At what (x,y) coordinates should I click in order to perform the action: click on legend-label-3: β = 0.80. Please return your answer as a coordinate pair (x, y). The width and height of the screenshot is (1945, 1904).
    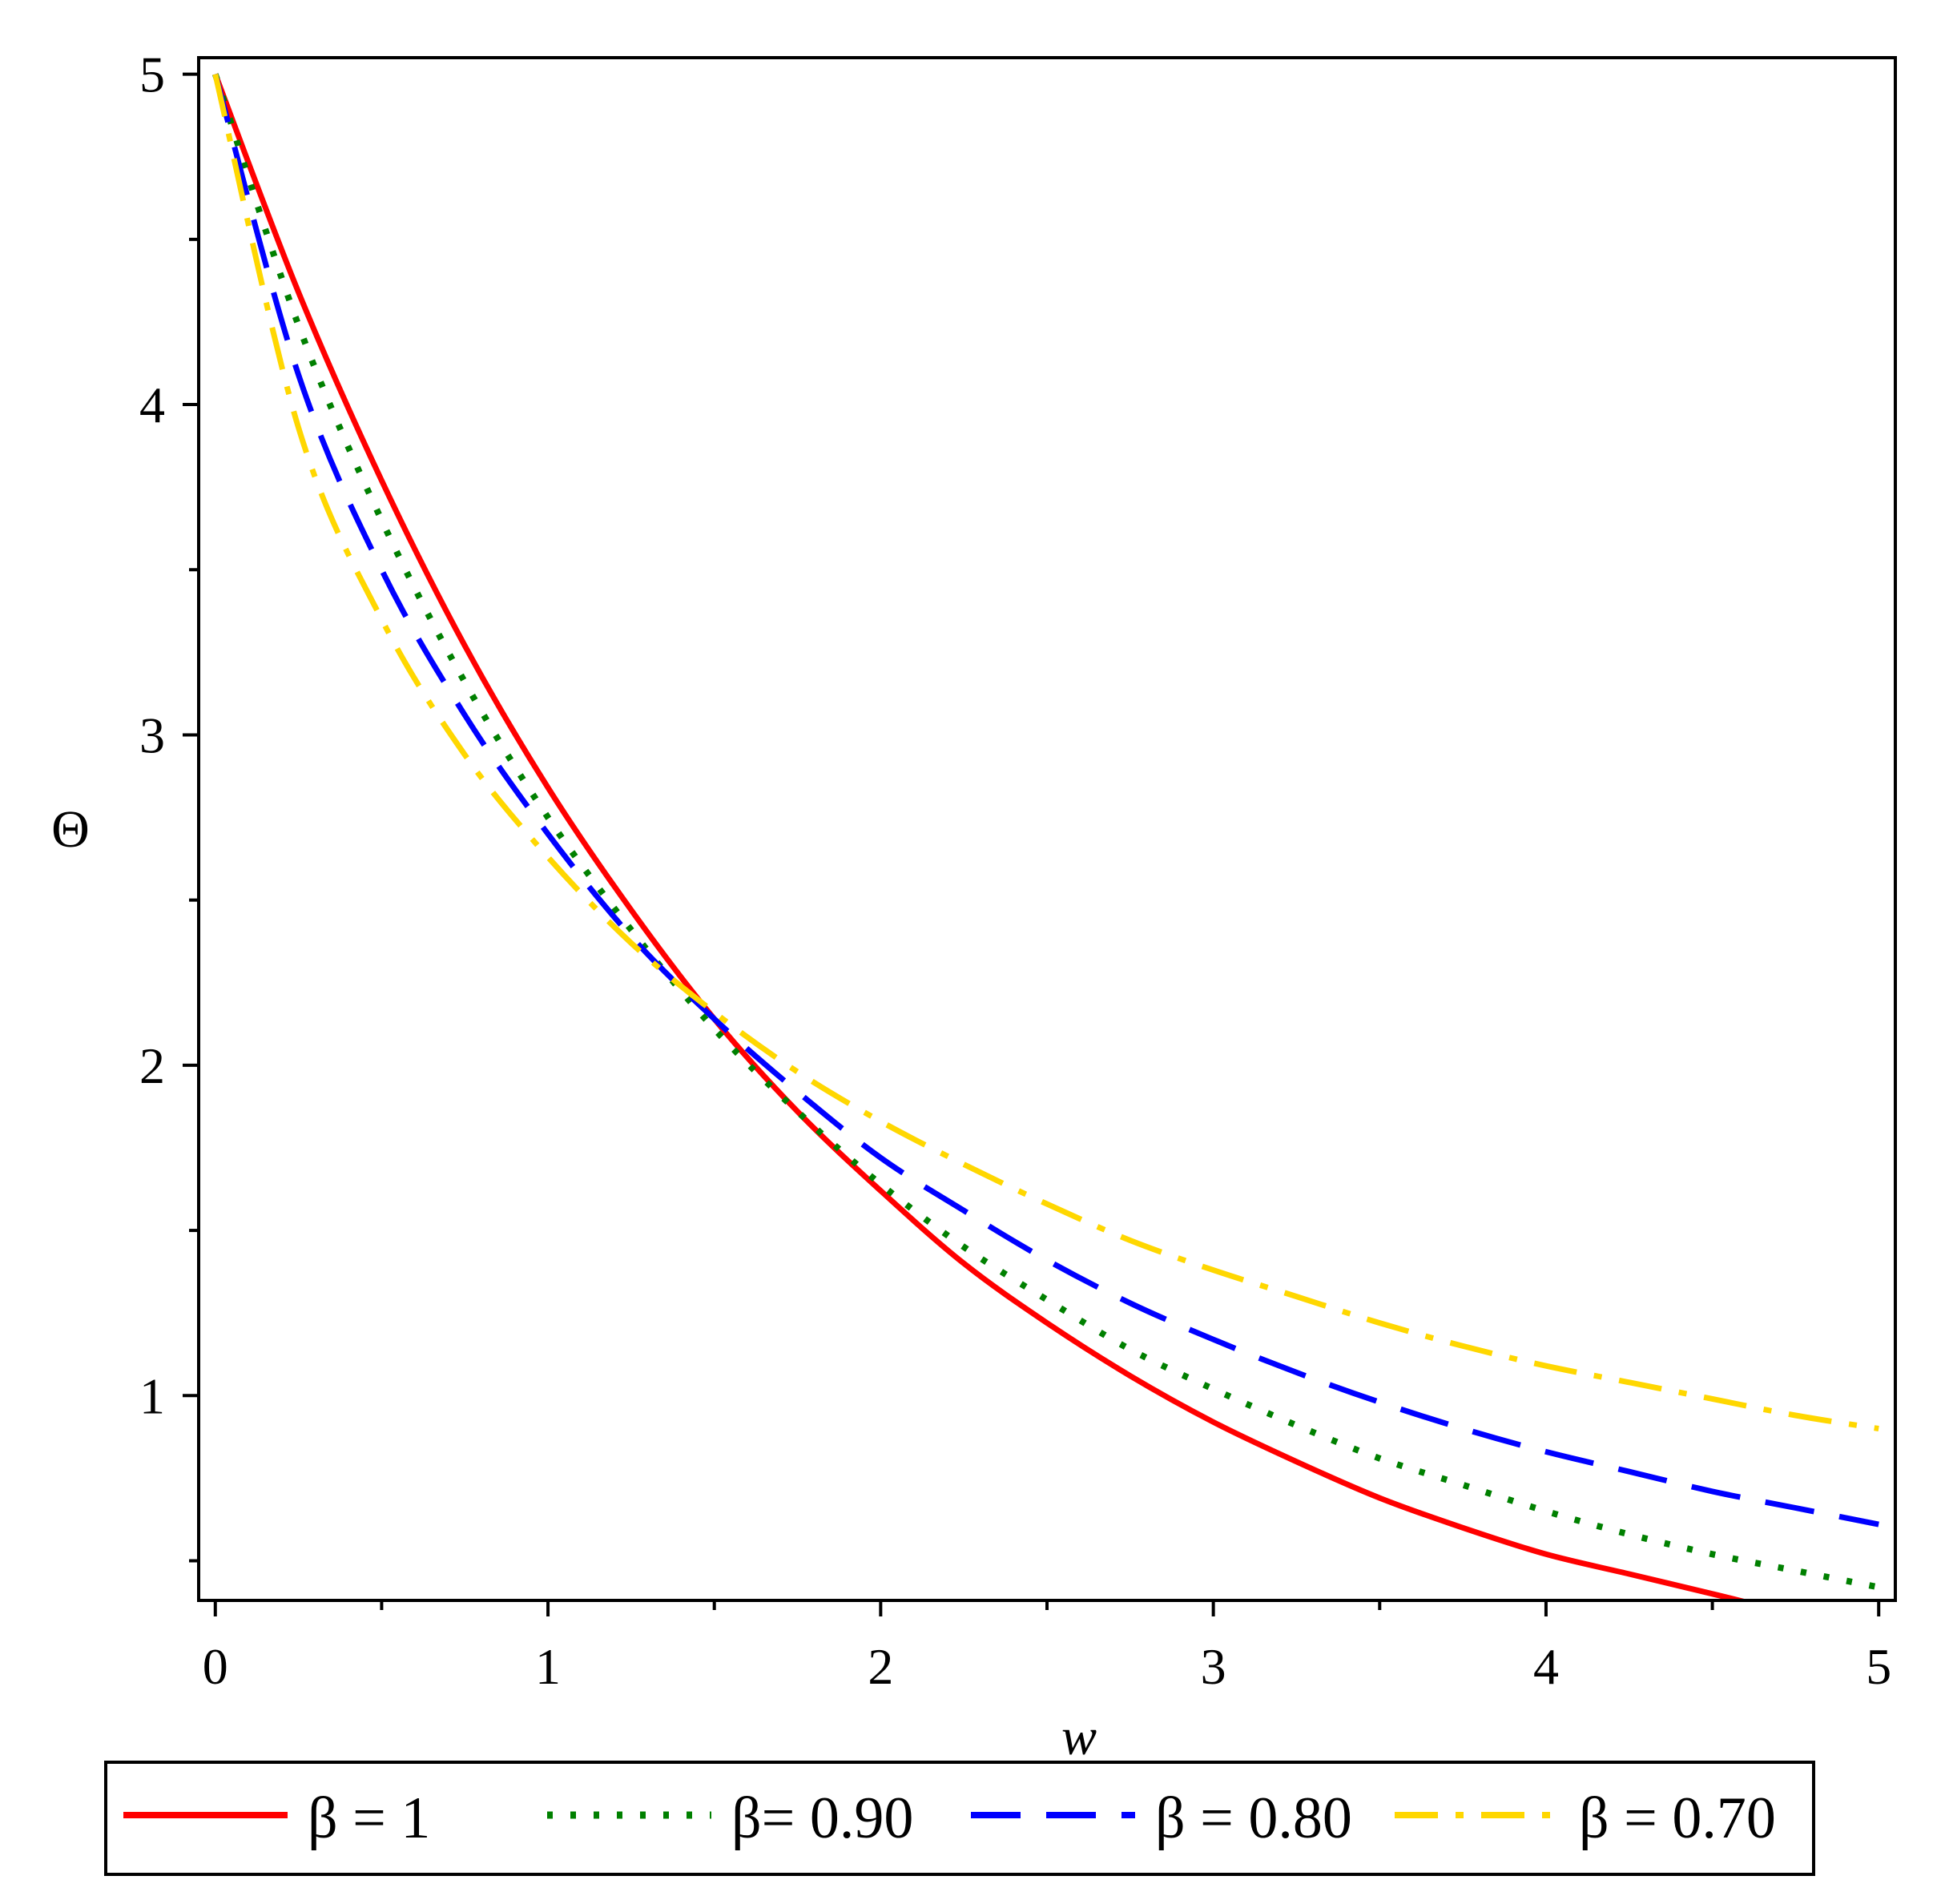
    Looking at the image, I should click on (1254, 1818).